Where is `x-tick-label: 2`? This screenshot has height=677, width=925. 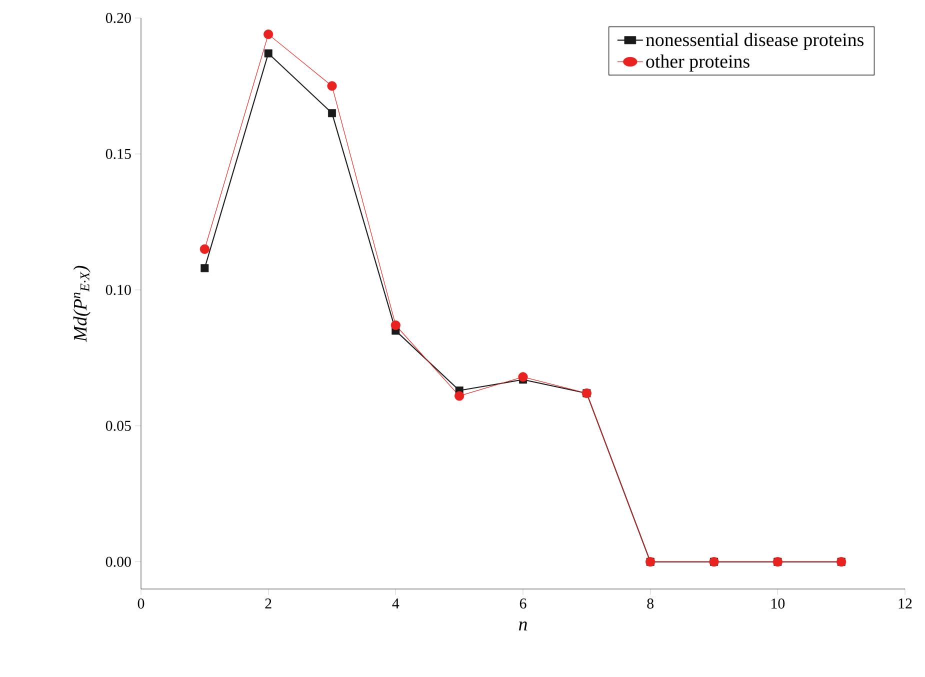
x-tick-label: 2 is located at coordinates (268, 603).